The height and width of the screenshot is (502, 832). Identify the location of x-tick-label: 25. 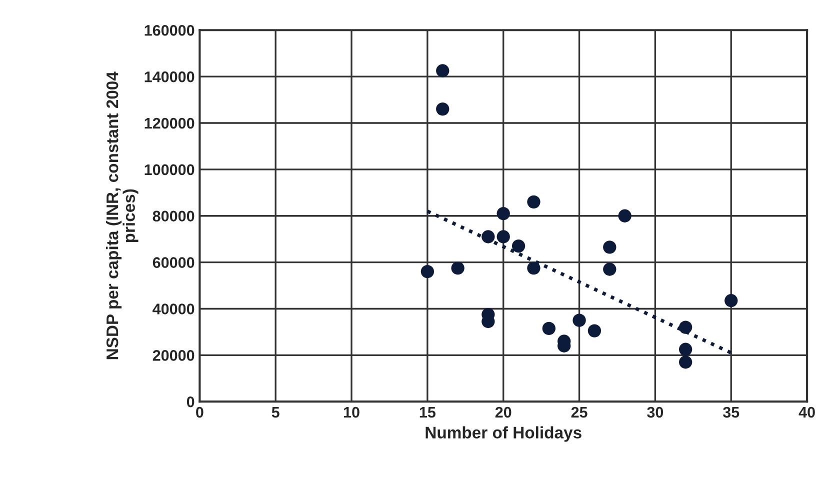
(579, 412).